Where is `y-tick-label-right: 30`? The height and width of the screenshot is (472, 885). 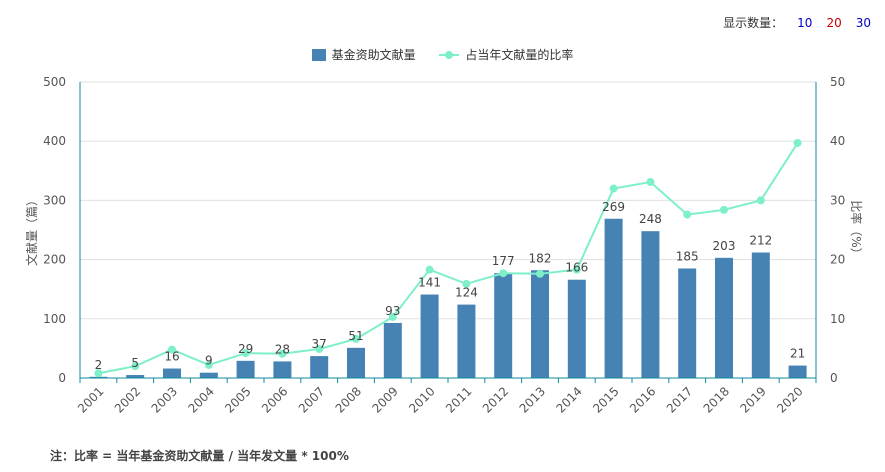 y-tick-label-right: 30 is located at coordinates (837, 200).